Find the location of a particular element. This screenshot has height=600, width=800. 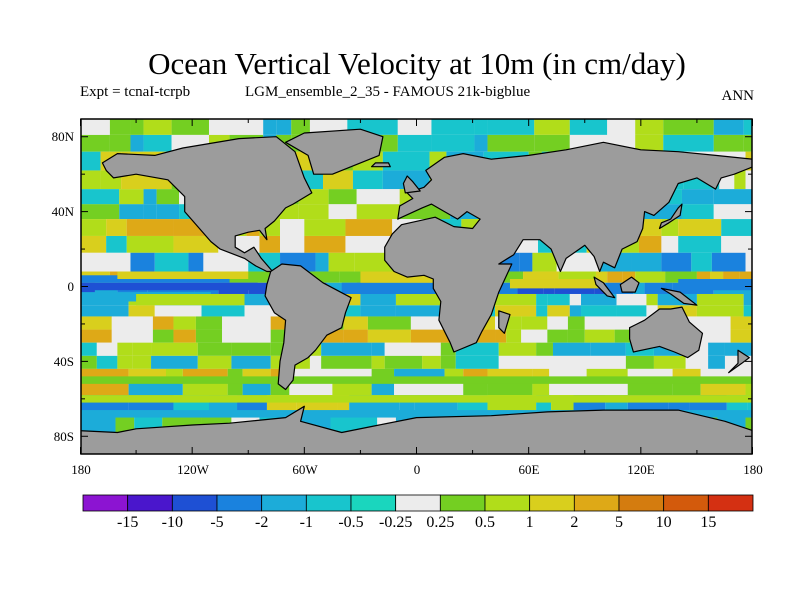

land-madagascar is located at coordinates (504, 322).